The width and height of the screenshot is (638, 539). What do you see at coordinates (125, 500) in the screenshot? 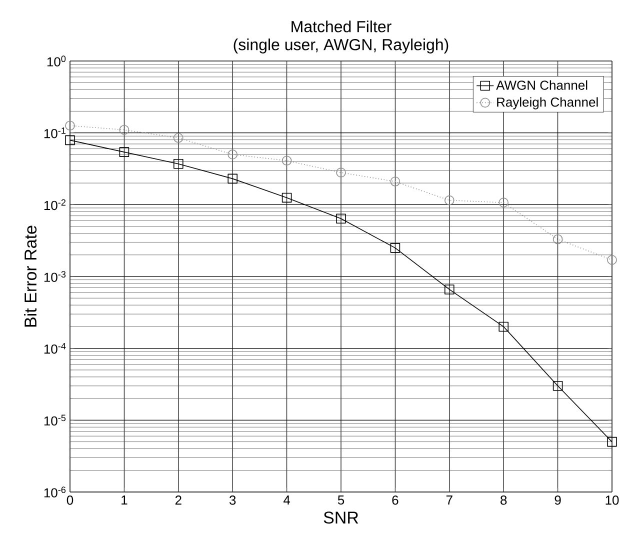
I see `x-tick-label: 1` at bounding box center [125, 500].